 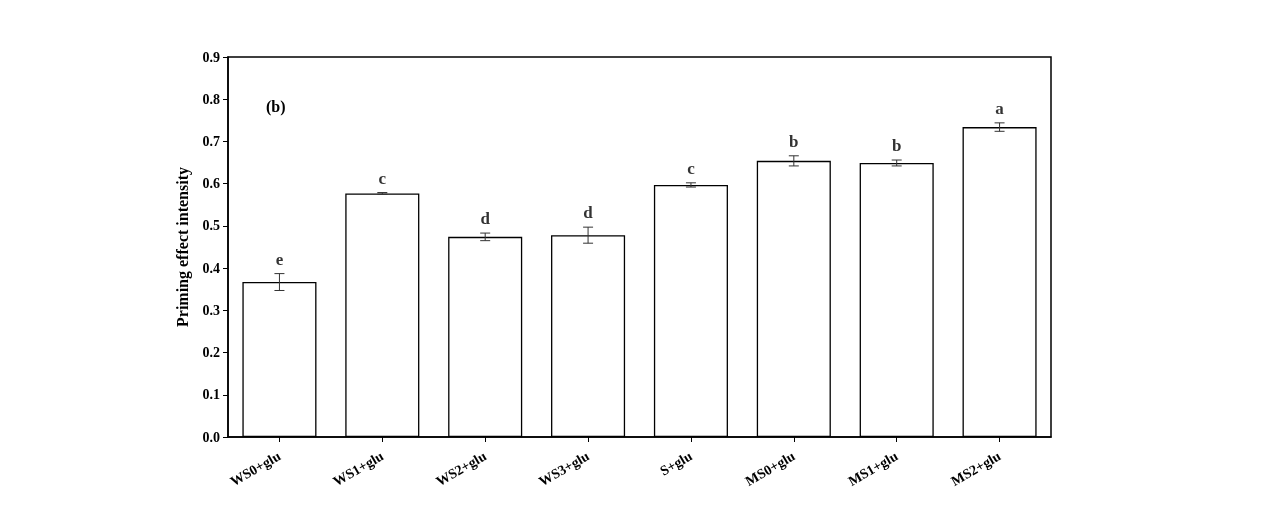 I want to click on y-tick-label: 0.0, so click(x=211, y=437).